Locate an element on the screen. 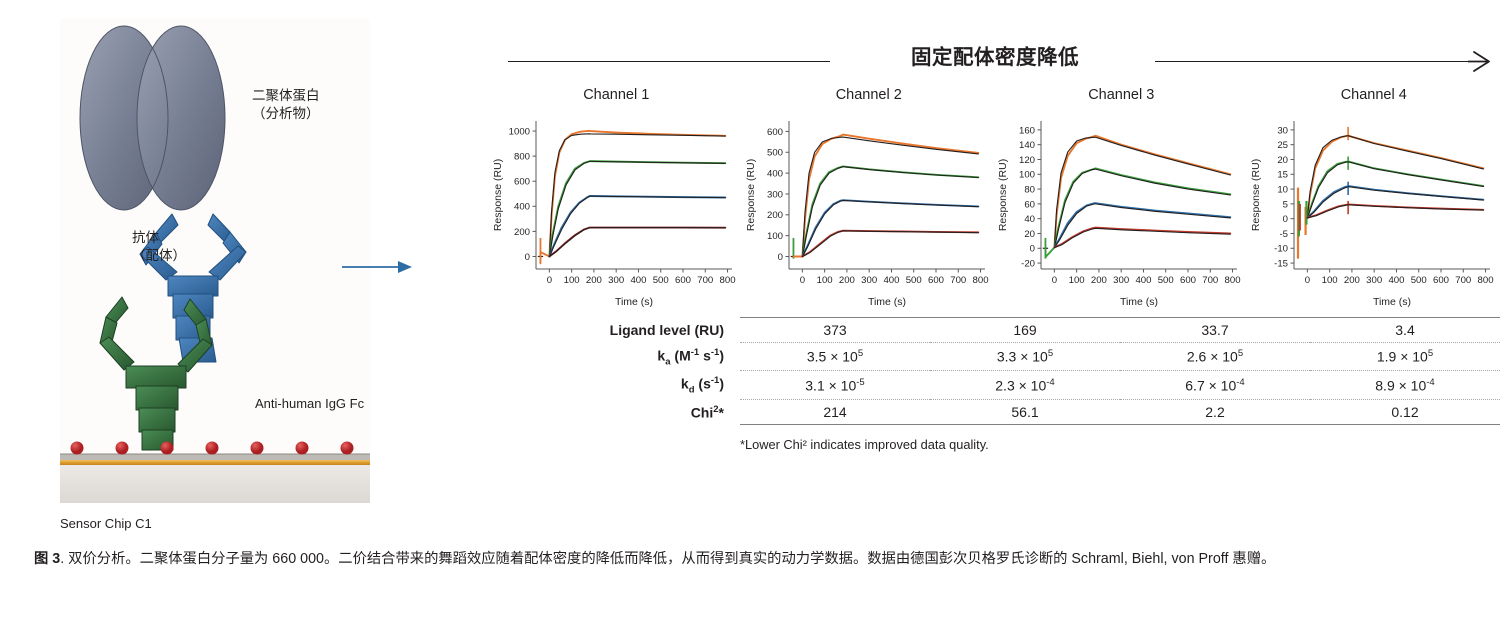 This screenshot has height=628, width=1509. channel-title-row: Channel 1 Channel 2 Channel 3 Channel 4 is located at coordinates (995, 95).